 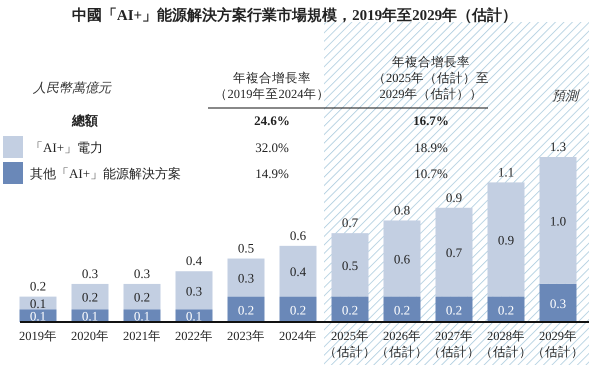 What do you see at coordinates (454, 344) in the screenshot?
I see `x-tick-label: 2027年（估計）` at bounding box center [454, 344].